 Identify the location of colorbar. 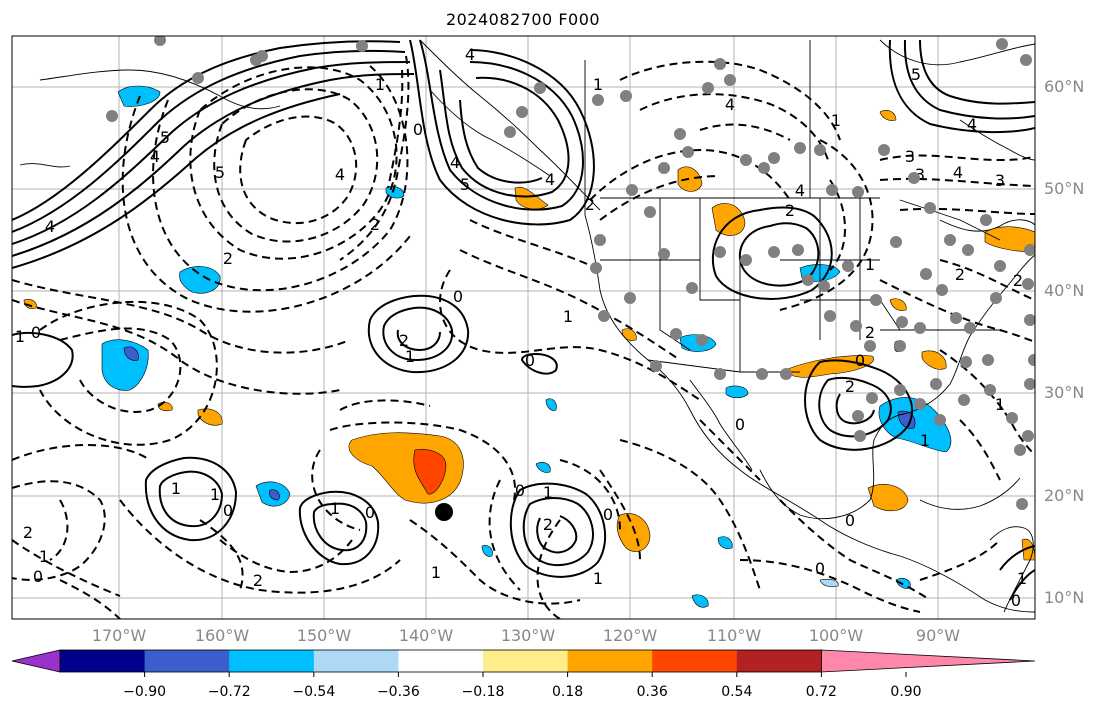
(523, 663).